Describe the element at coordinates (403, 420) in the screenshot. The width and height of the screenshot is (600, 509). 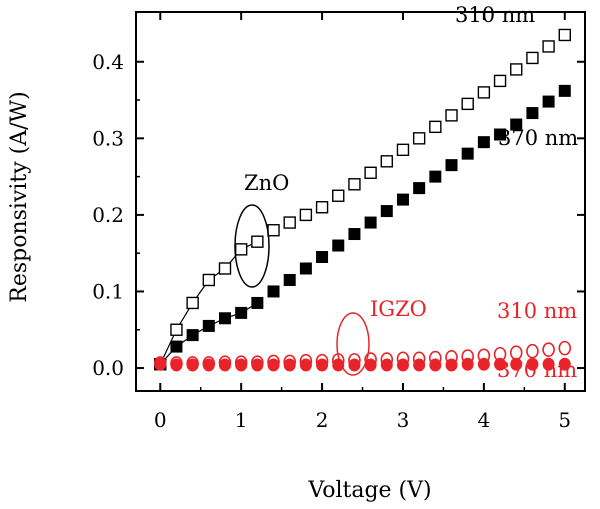
I see `x-tick-label: 3` at that location.